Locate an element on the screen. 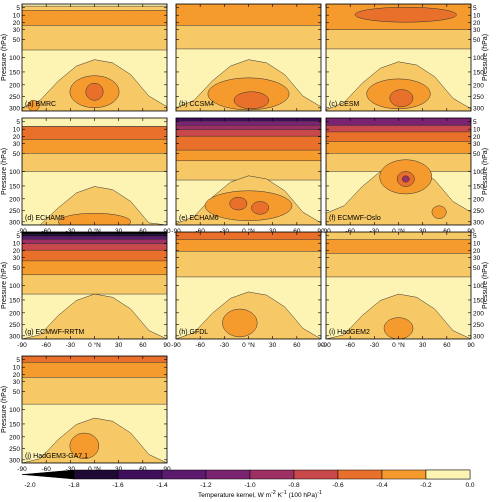  colorbar-tick-label: -1.0 is located at coordinates (250, 485).